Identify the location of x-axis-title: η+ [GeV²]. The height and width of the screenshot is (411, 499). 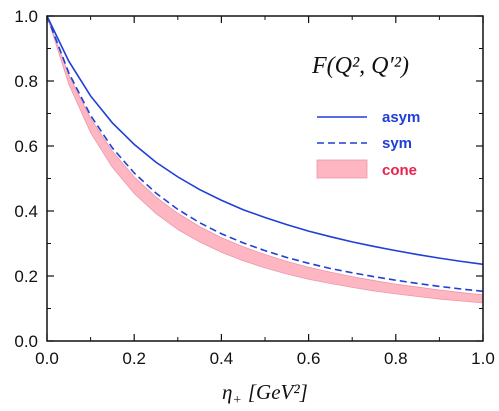
(265, 394).